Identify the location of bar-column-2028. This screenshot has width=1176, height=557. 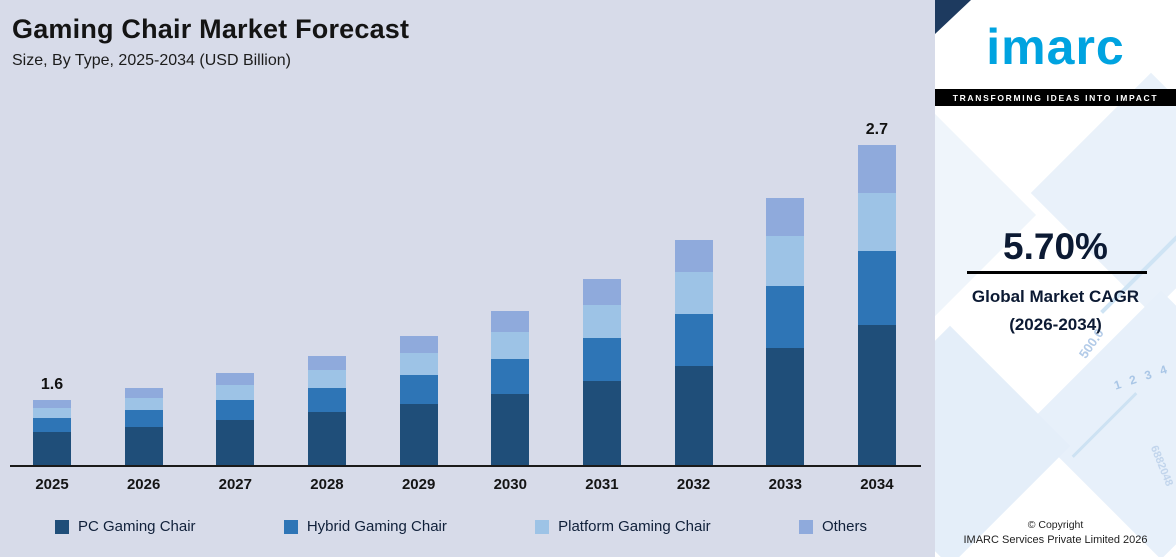
(326, 398).